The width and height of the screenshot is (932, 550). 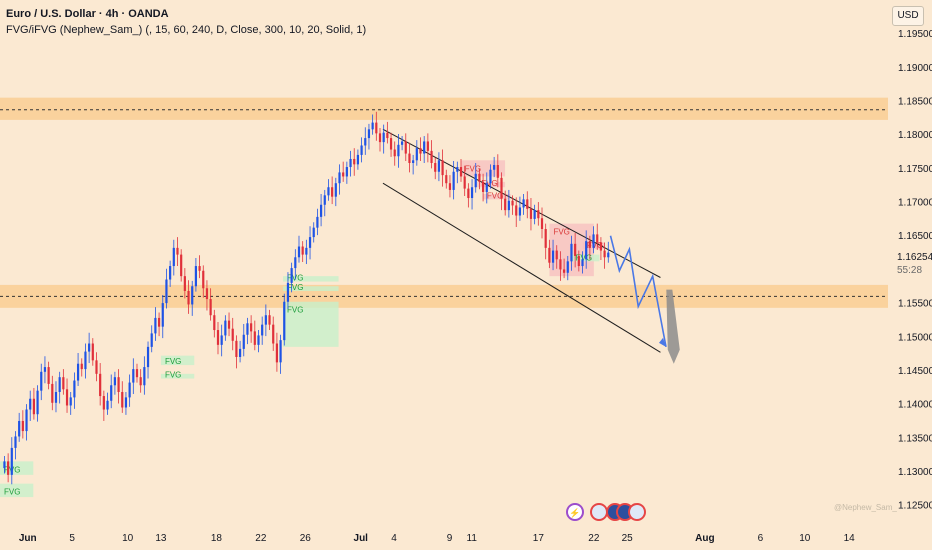 I want to click on time-tick-label: 11, so click(x=472, y=538).